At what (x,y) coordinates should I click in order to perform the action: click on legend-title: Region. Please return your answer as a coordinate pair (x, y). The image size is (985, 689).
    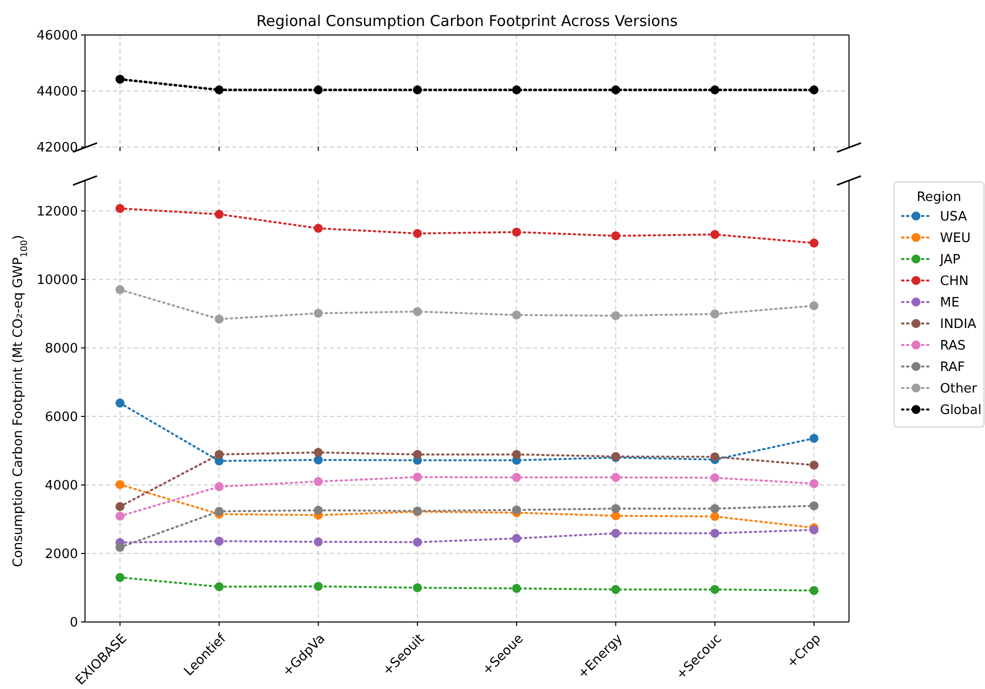
    Looking at the image, I should click on (939, 197).